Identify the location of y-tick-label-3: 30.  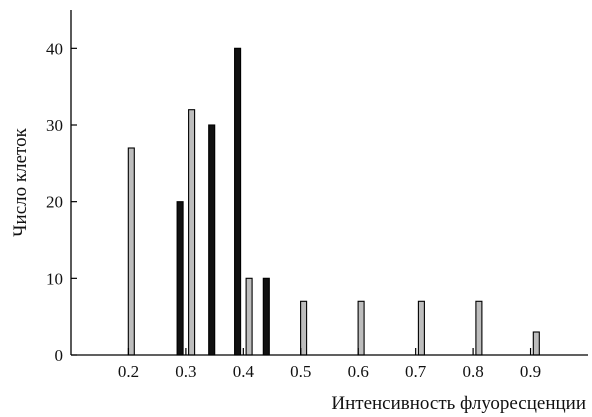
(54, 125).